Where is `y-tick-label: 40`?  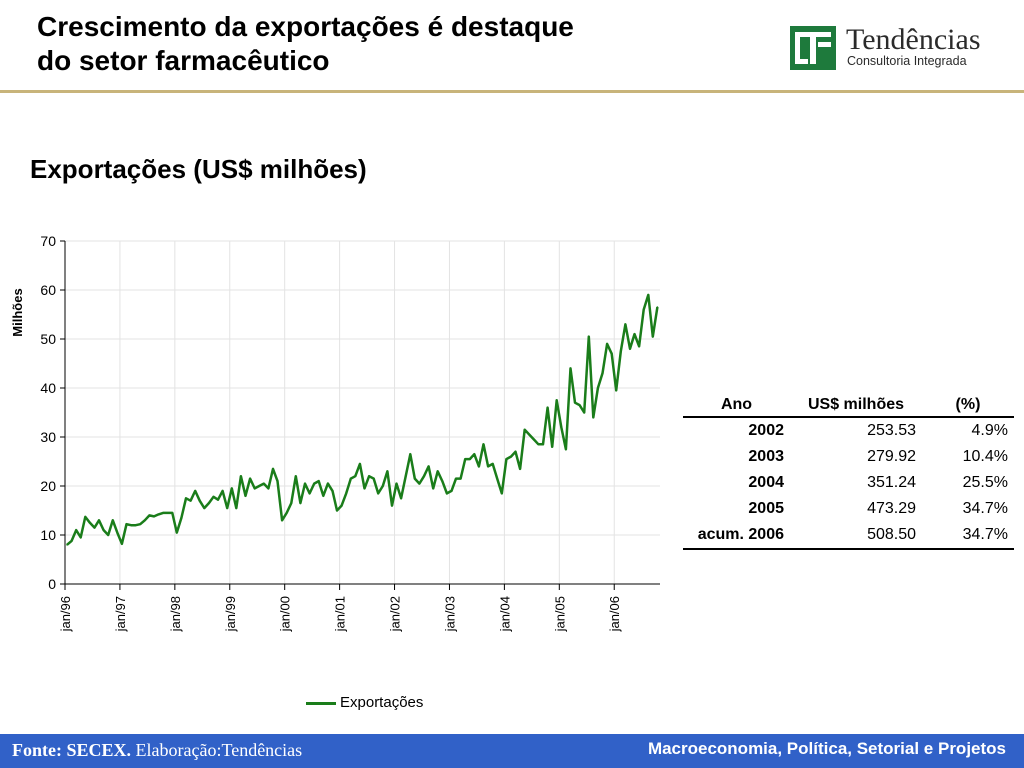
y-tick-label: 40 is located at coordinates (48, 388).